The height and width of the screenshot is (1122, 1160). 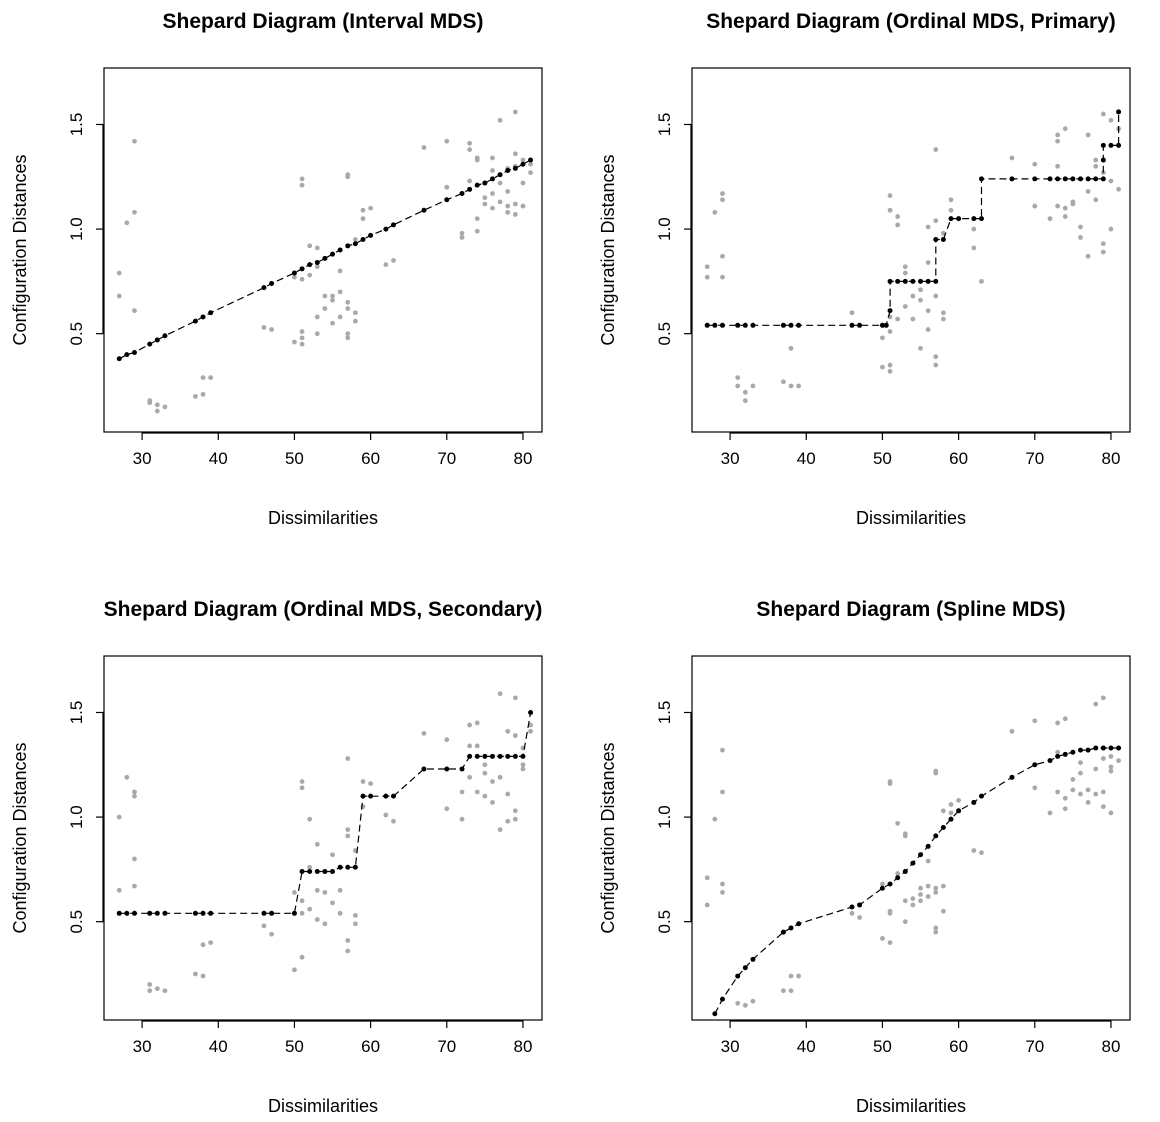 What do you see at coordinates (1034, 458) in the screenshot?
I see `x-tick-label: 70` at bounding box center [1034, 458].